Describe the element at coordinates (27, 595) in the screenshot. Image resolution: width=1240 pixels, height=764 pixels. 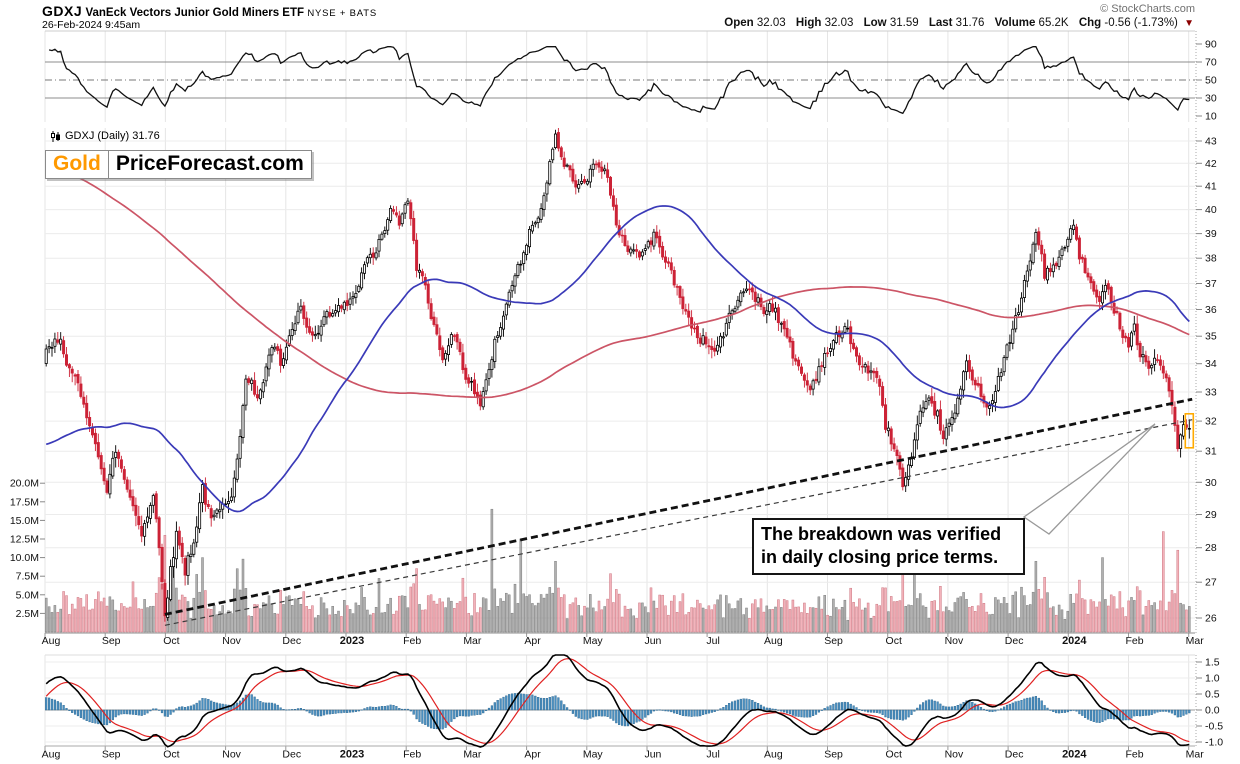
I see `volume-tick-label: 5.0M` at that location.